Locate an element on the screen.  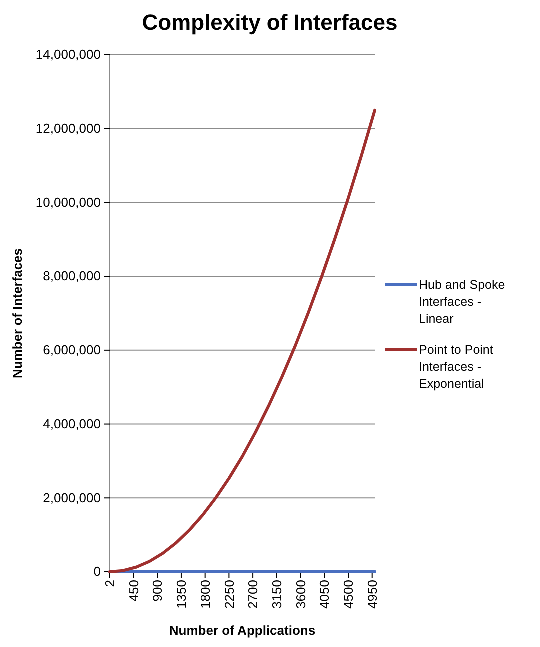
x-tick-label: 1350 is located at coordinates (182, 594).